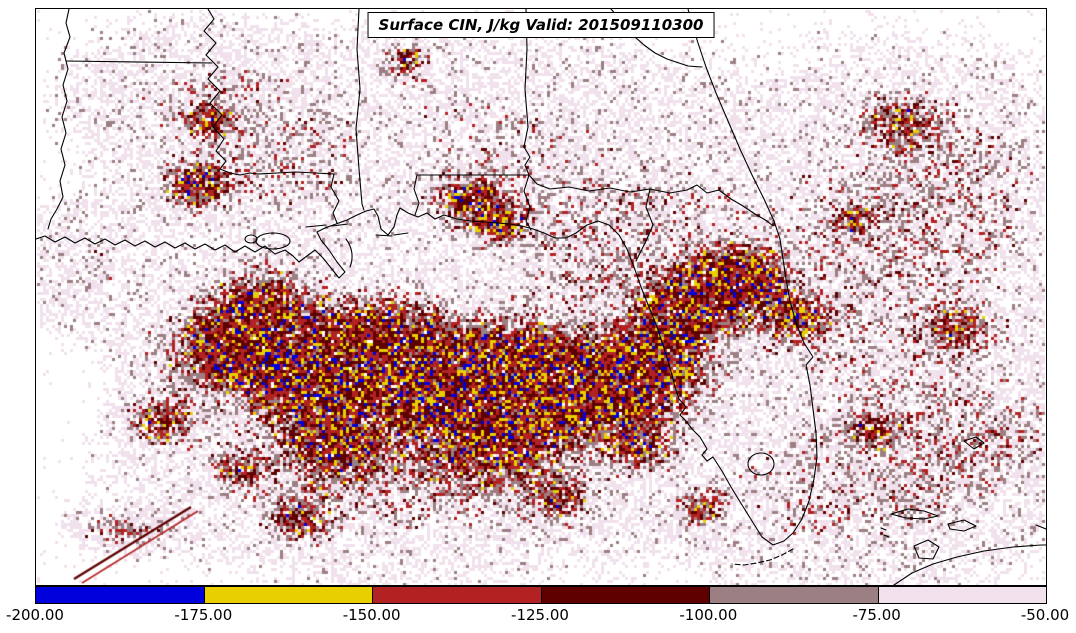 Image resolution: width=1076 pixels, height=633 pixels. What do you see at coordinates (969, 564) in the screenshot?
I see `cuba-north-coast-path` at bounding box center [969, 564].